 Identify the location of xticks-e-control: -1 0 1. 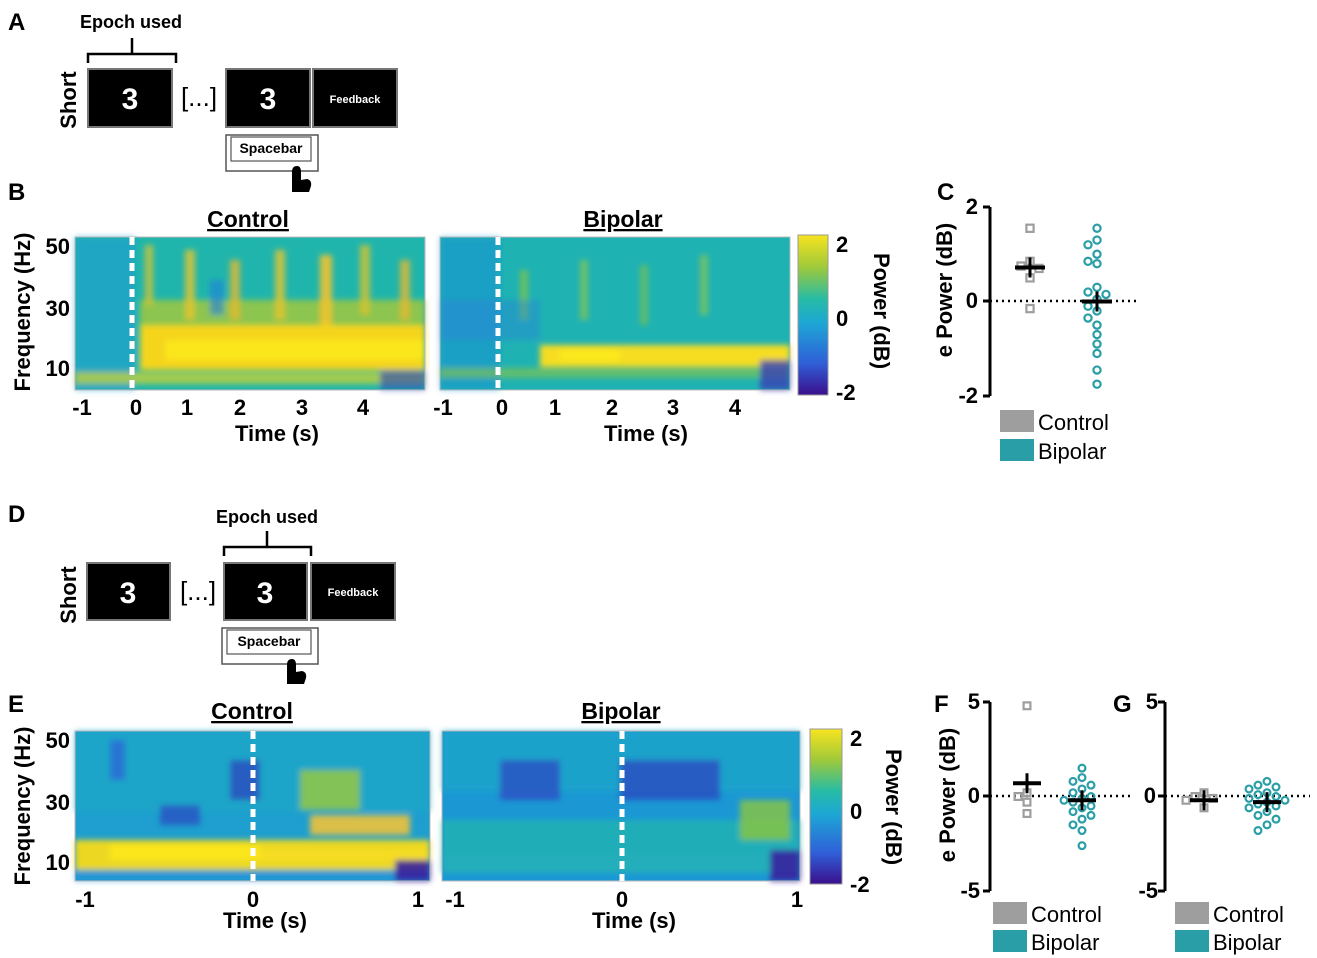
(249, 899).